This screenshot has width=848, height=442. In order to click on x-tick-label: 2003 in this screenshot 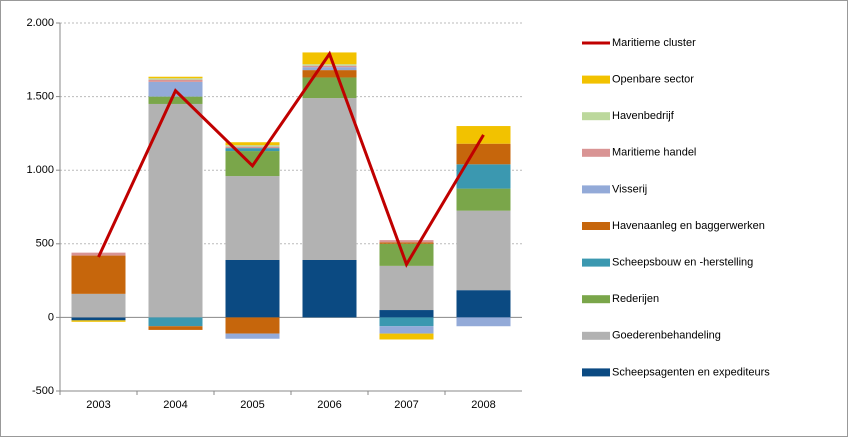, I will do `click(98, 405)`.